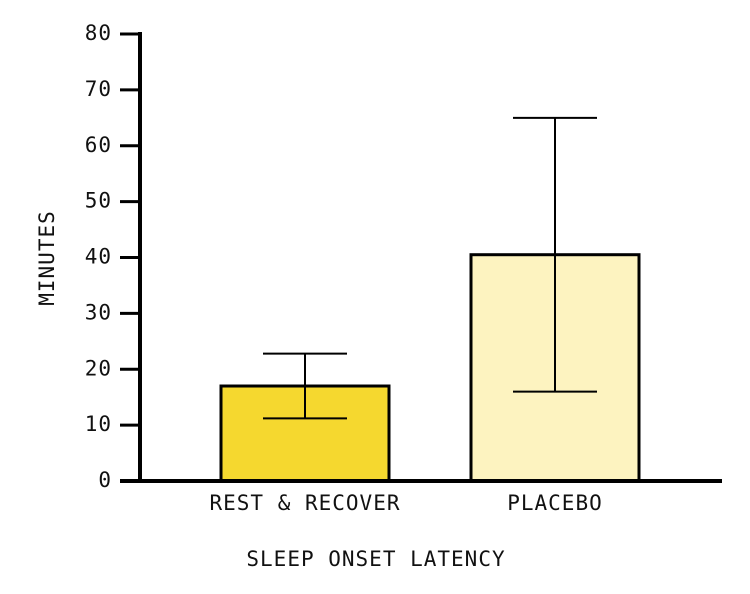  Describe the element at coordinates (304, 503) in the screenshot. I see `x-tick-label: REST & RECOVER` at that location.